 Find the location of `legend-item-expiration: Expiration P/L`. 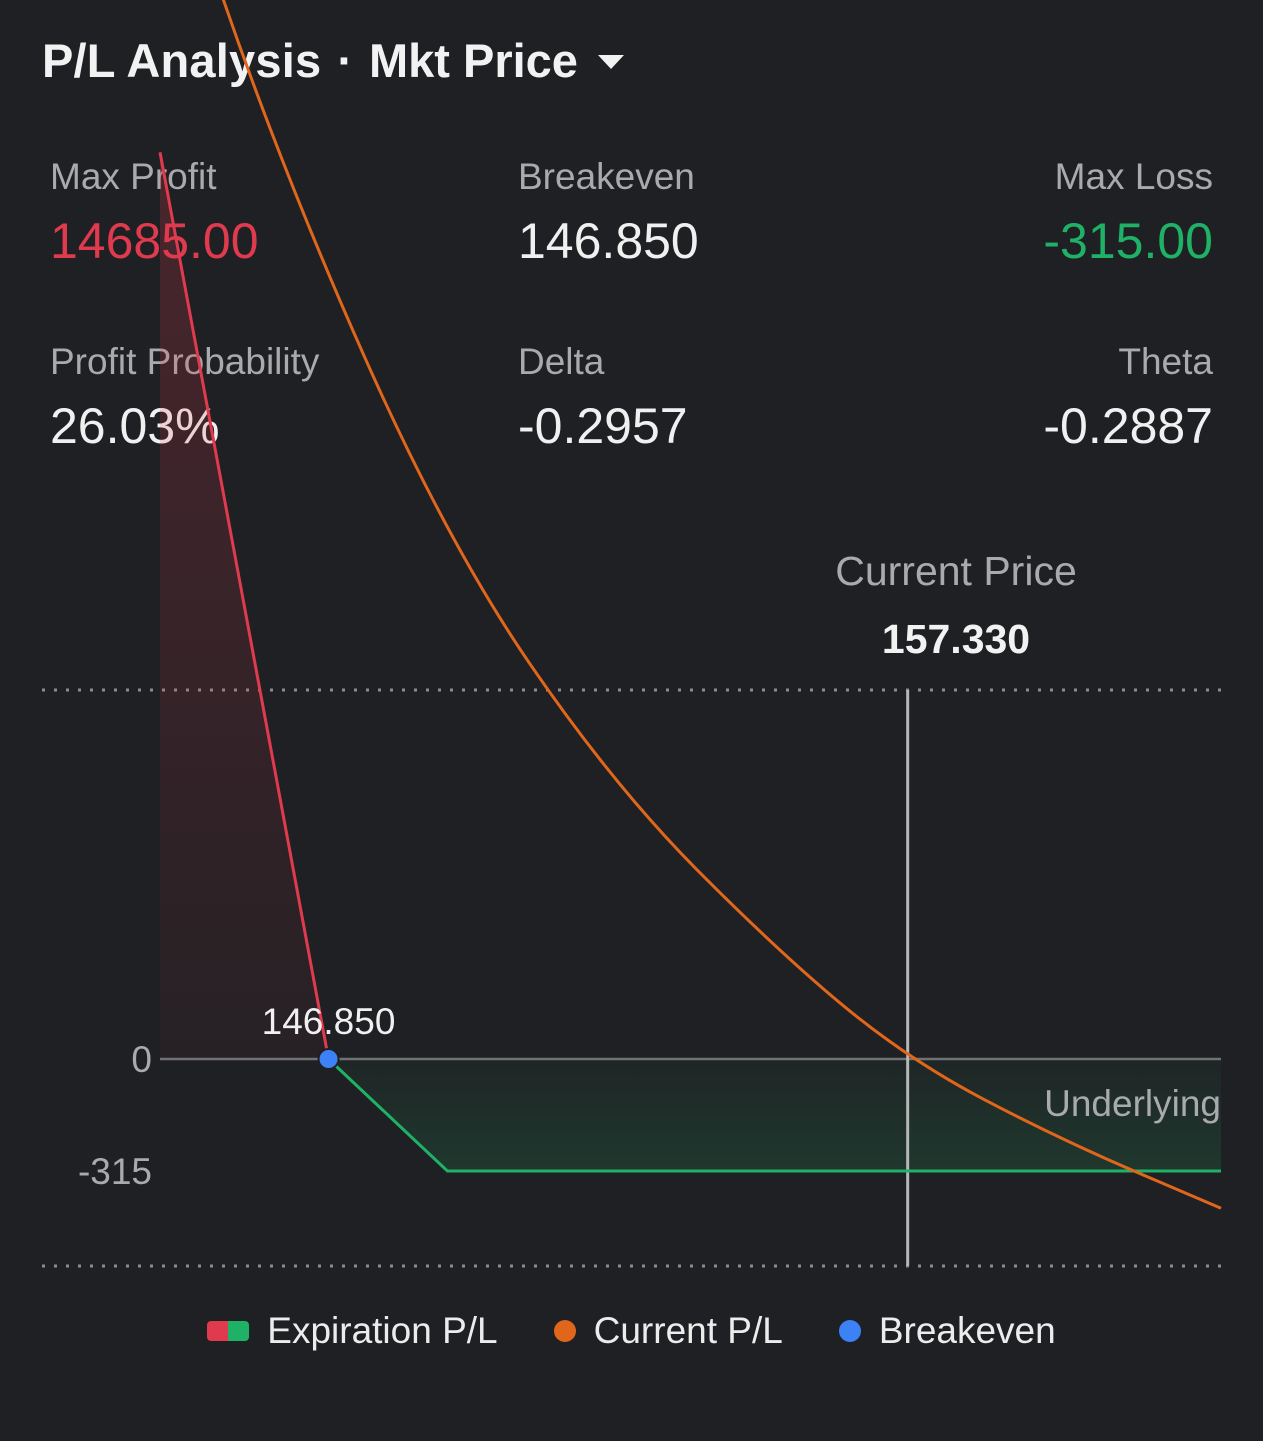

legend-item-expiration: Expiration P/L is located at coordinates (352, 1331).